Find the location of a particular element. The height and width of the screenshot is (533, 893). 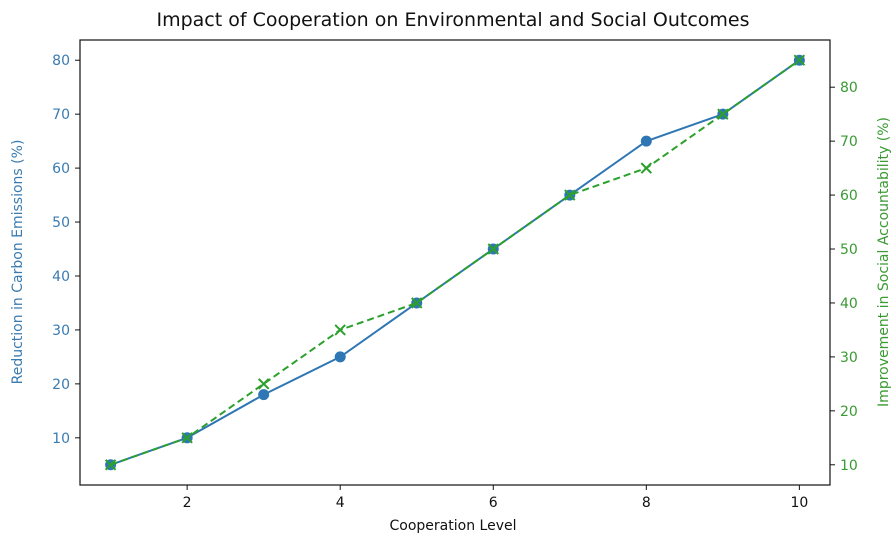

right-y-tick-label: 40 is located at coordinates (849, 304).